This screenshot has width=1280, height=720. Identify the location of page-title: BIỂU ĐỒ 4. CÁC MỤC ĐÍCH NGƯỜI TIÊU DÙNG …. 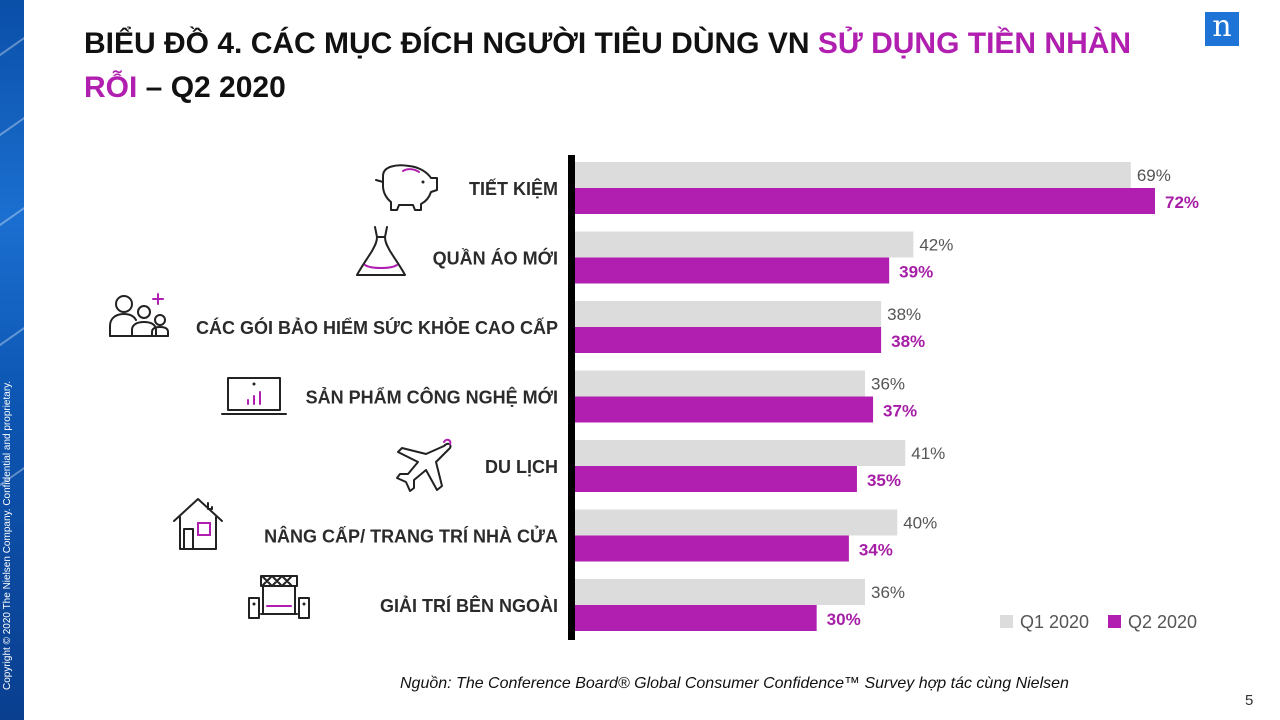
(624, 66).